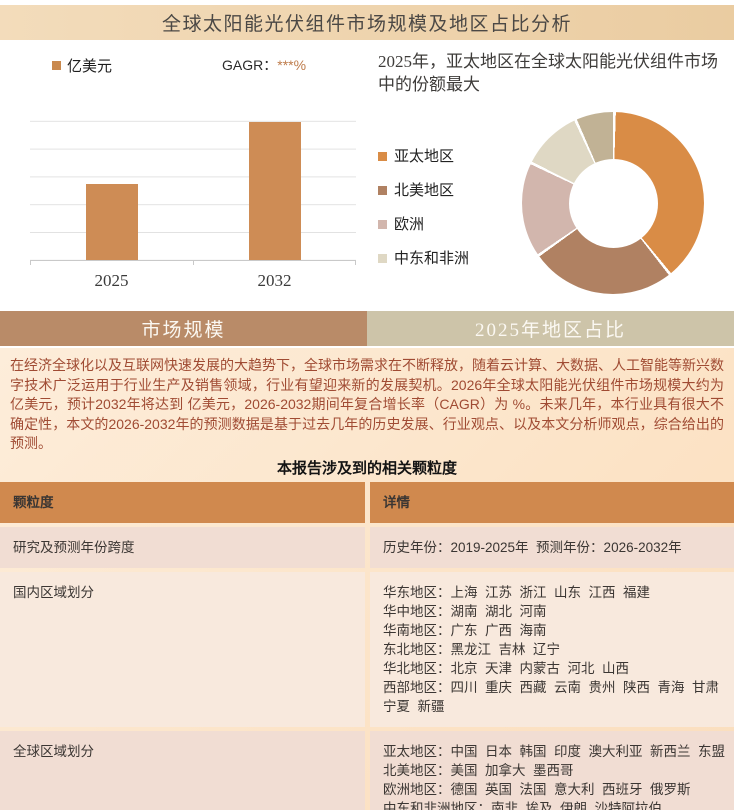  I want to click on table-heading: 本报告涉及到的相关颗粒度, so click(366, 468).